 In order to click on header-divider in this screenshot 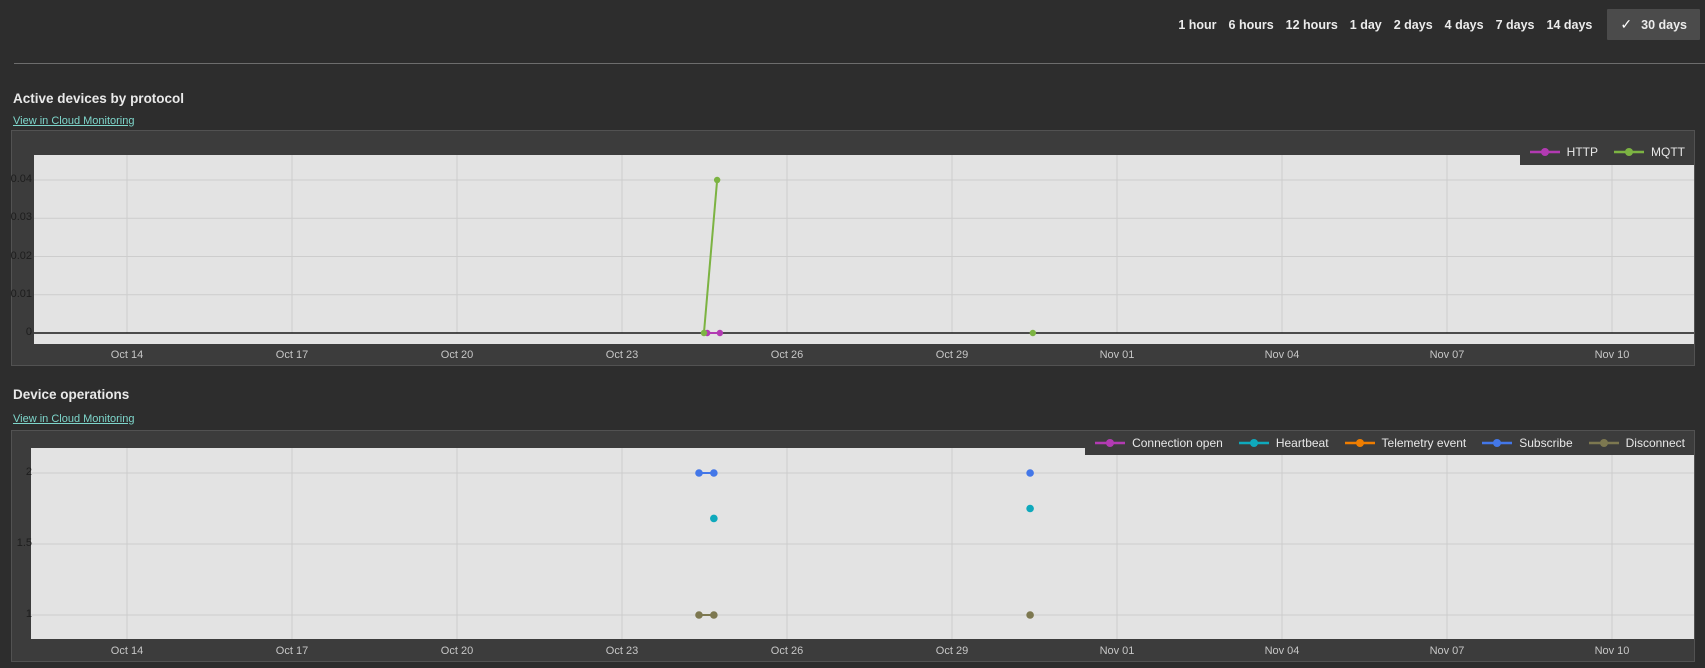, I will do `click(859, 63)`.